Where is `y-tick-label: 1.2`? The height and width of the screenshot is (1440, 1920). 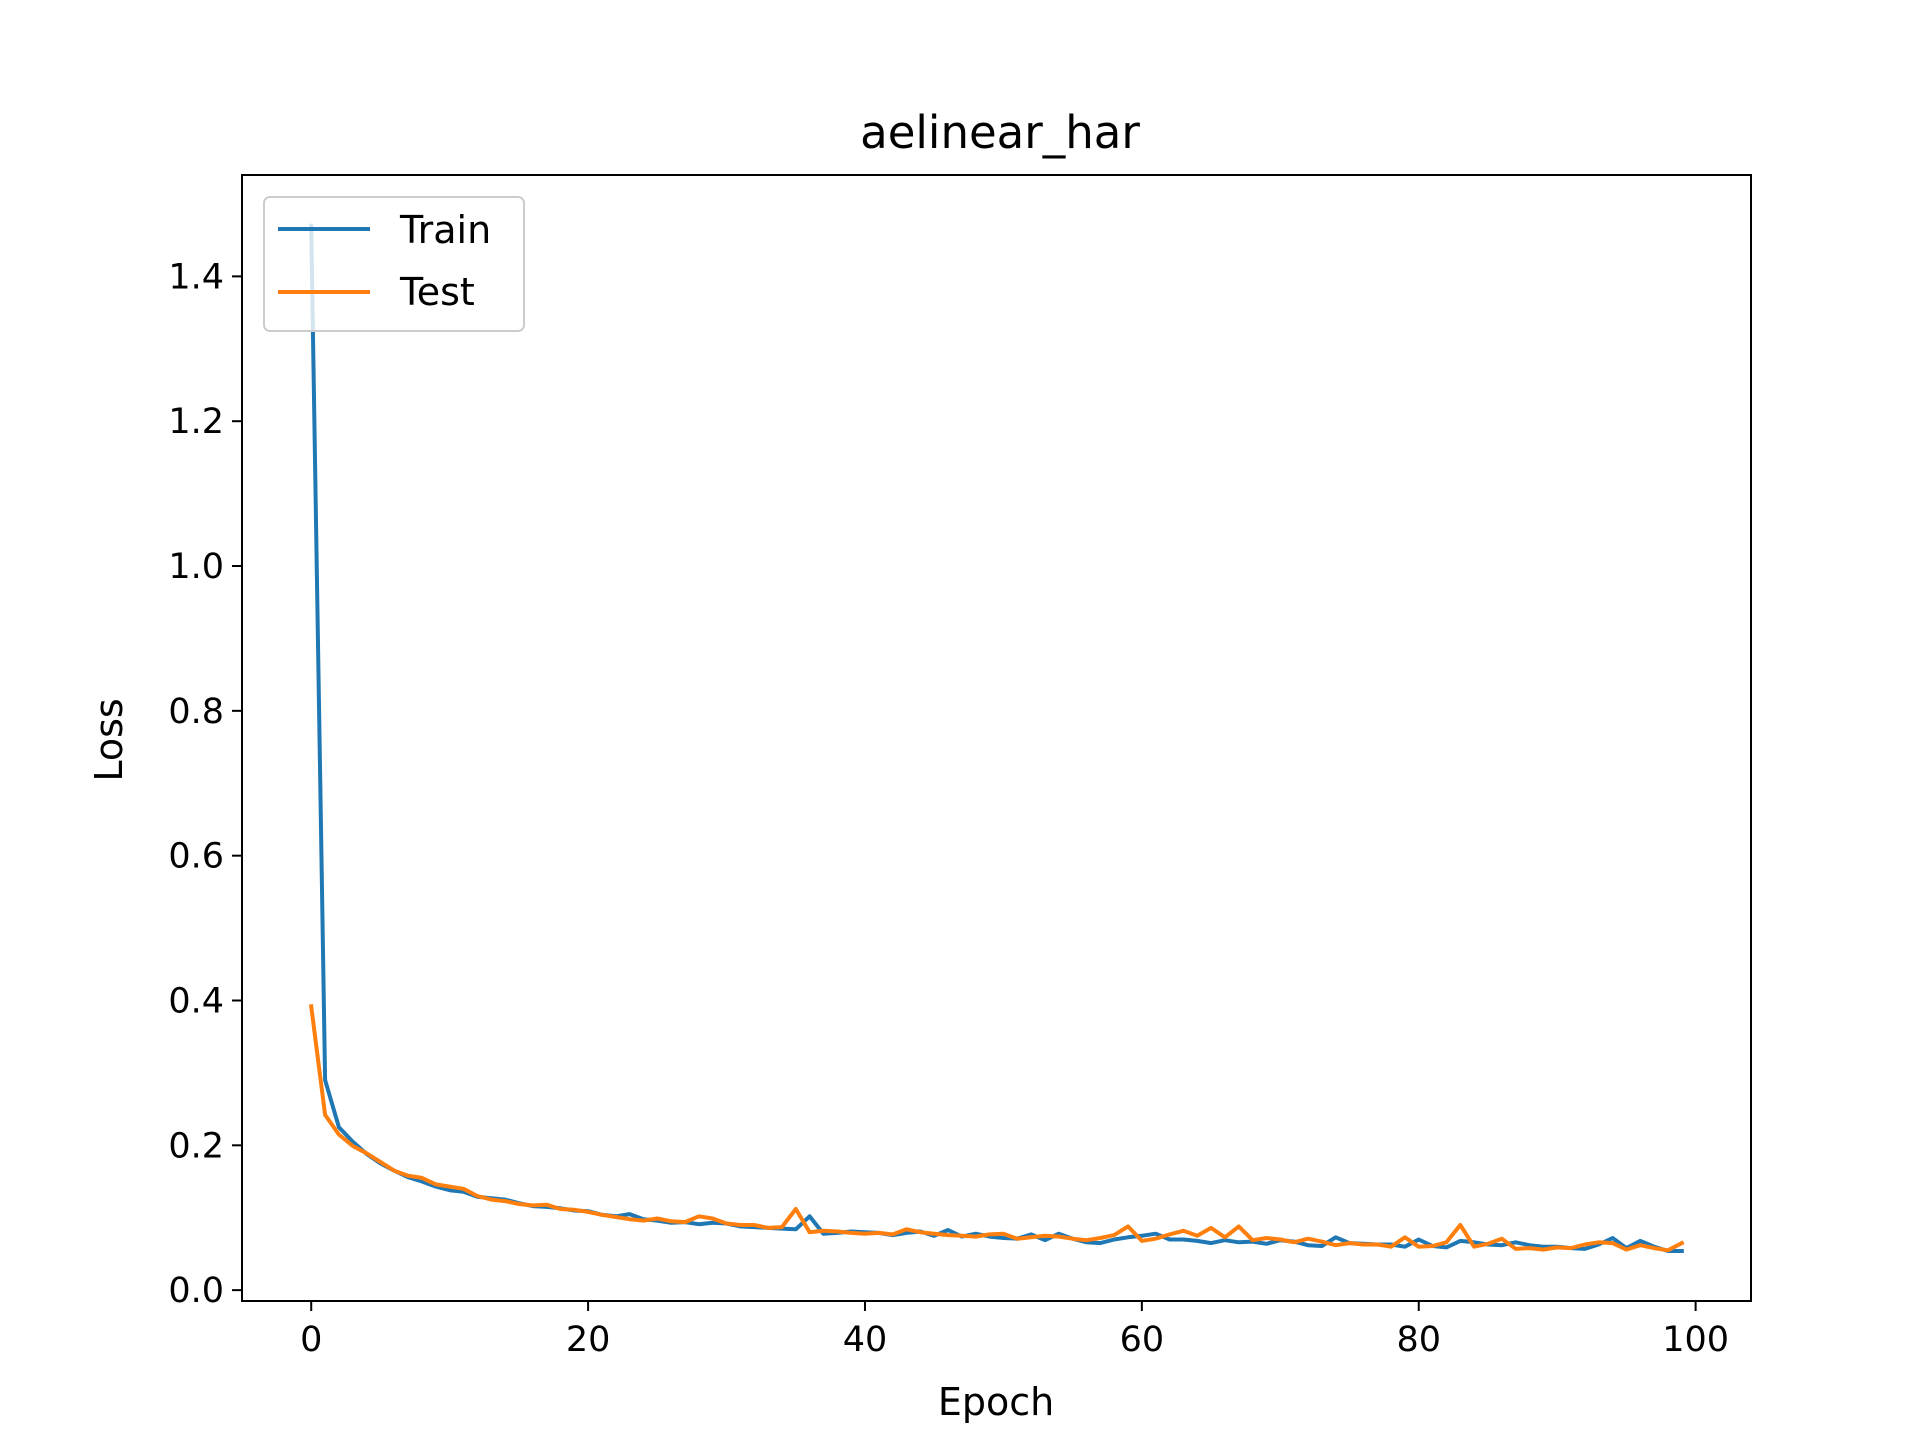
y-tick-label: 1.2 is located at coordinates (196, 422).